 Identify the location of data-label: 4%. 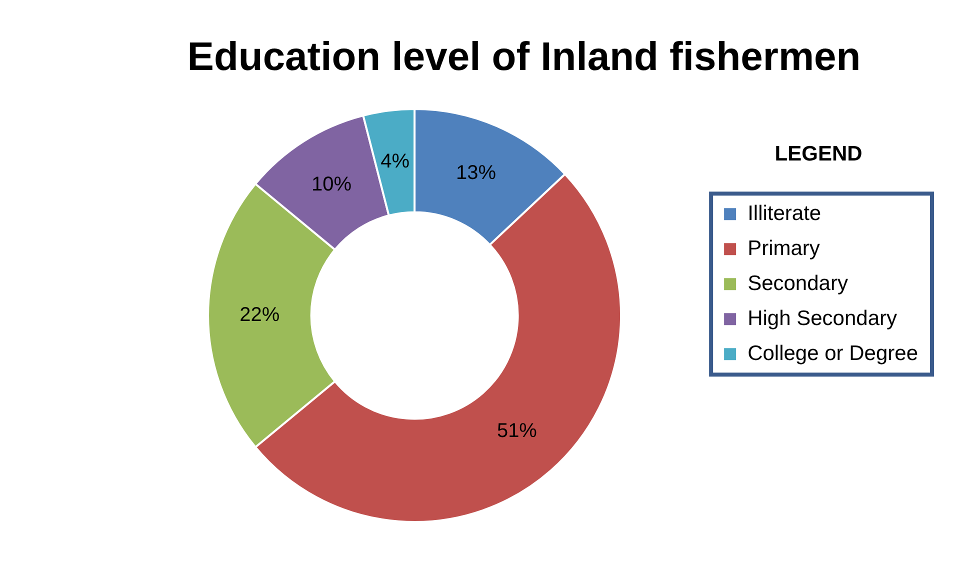
(395, 161).